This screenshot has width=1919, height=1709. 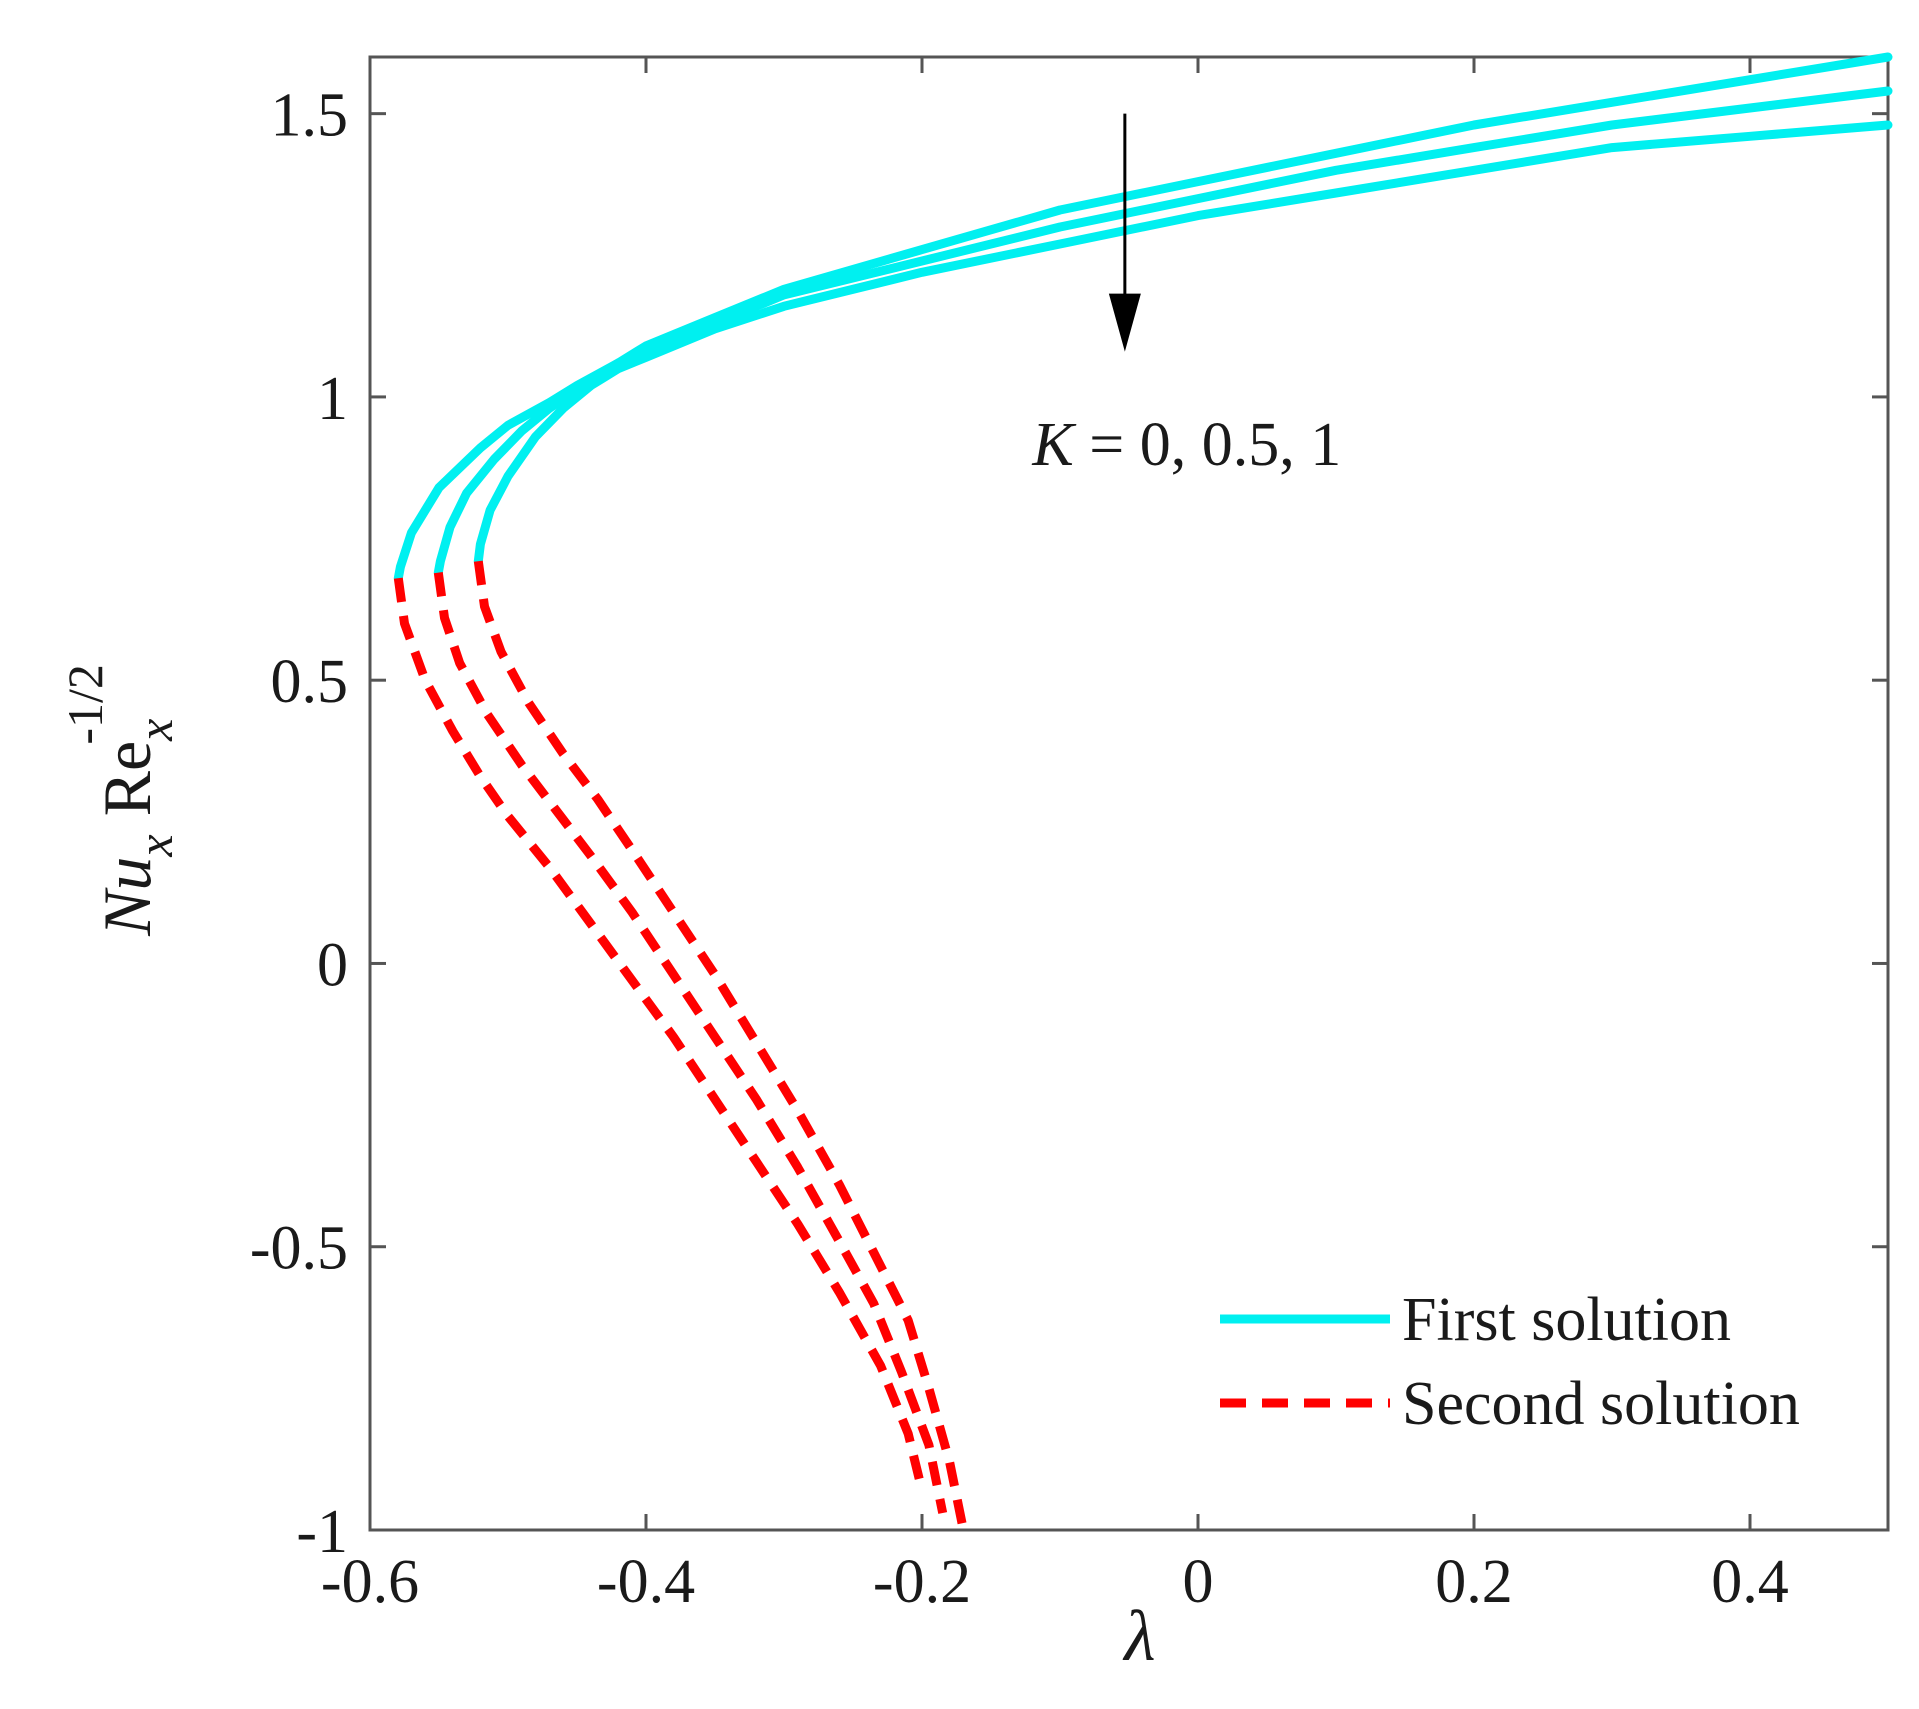 I want to click on x-tick-label: -0.4, so click(x=646, y=1582).